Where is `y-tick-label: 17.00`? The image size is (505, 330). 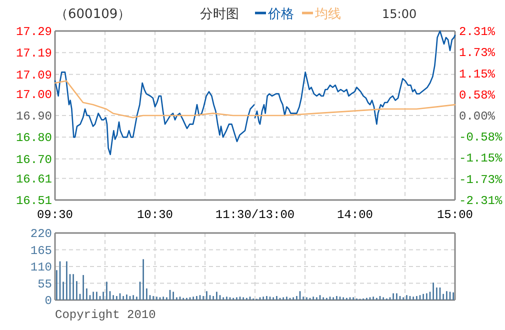 y-tick-label: 17.00 is located at coordinates (34, 95).